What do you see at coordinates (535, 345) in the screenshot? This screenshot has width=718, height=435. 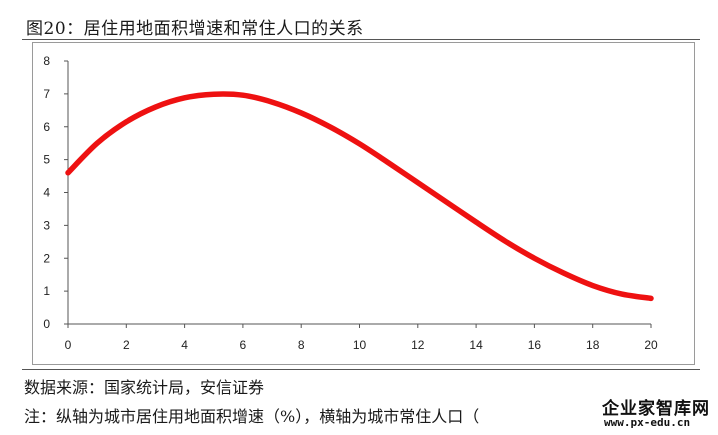 I see `x-tick-label: 16` at bounding box center [535, 345].